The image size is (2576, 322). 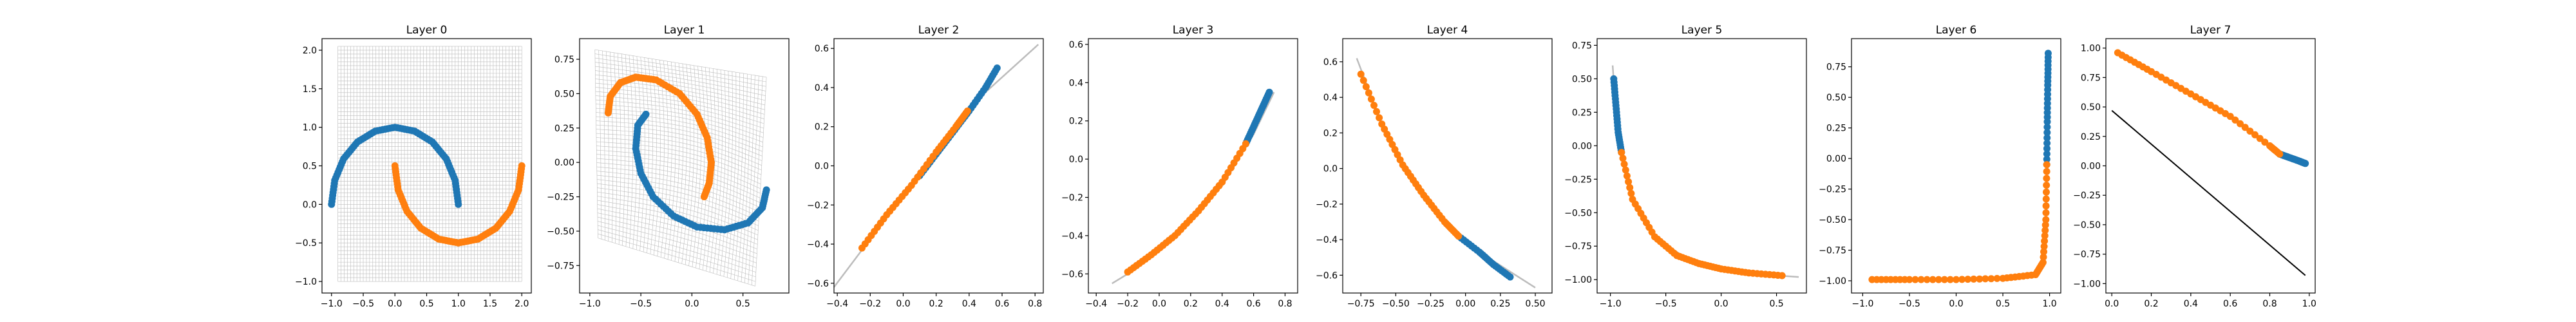 What do you see at coordinates (1500, 304) in the screenshot?
I see `x-tick-label: 0.25` at bounding box center [1500, 304].